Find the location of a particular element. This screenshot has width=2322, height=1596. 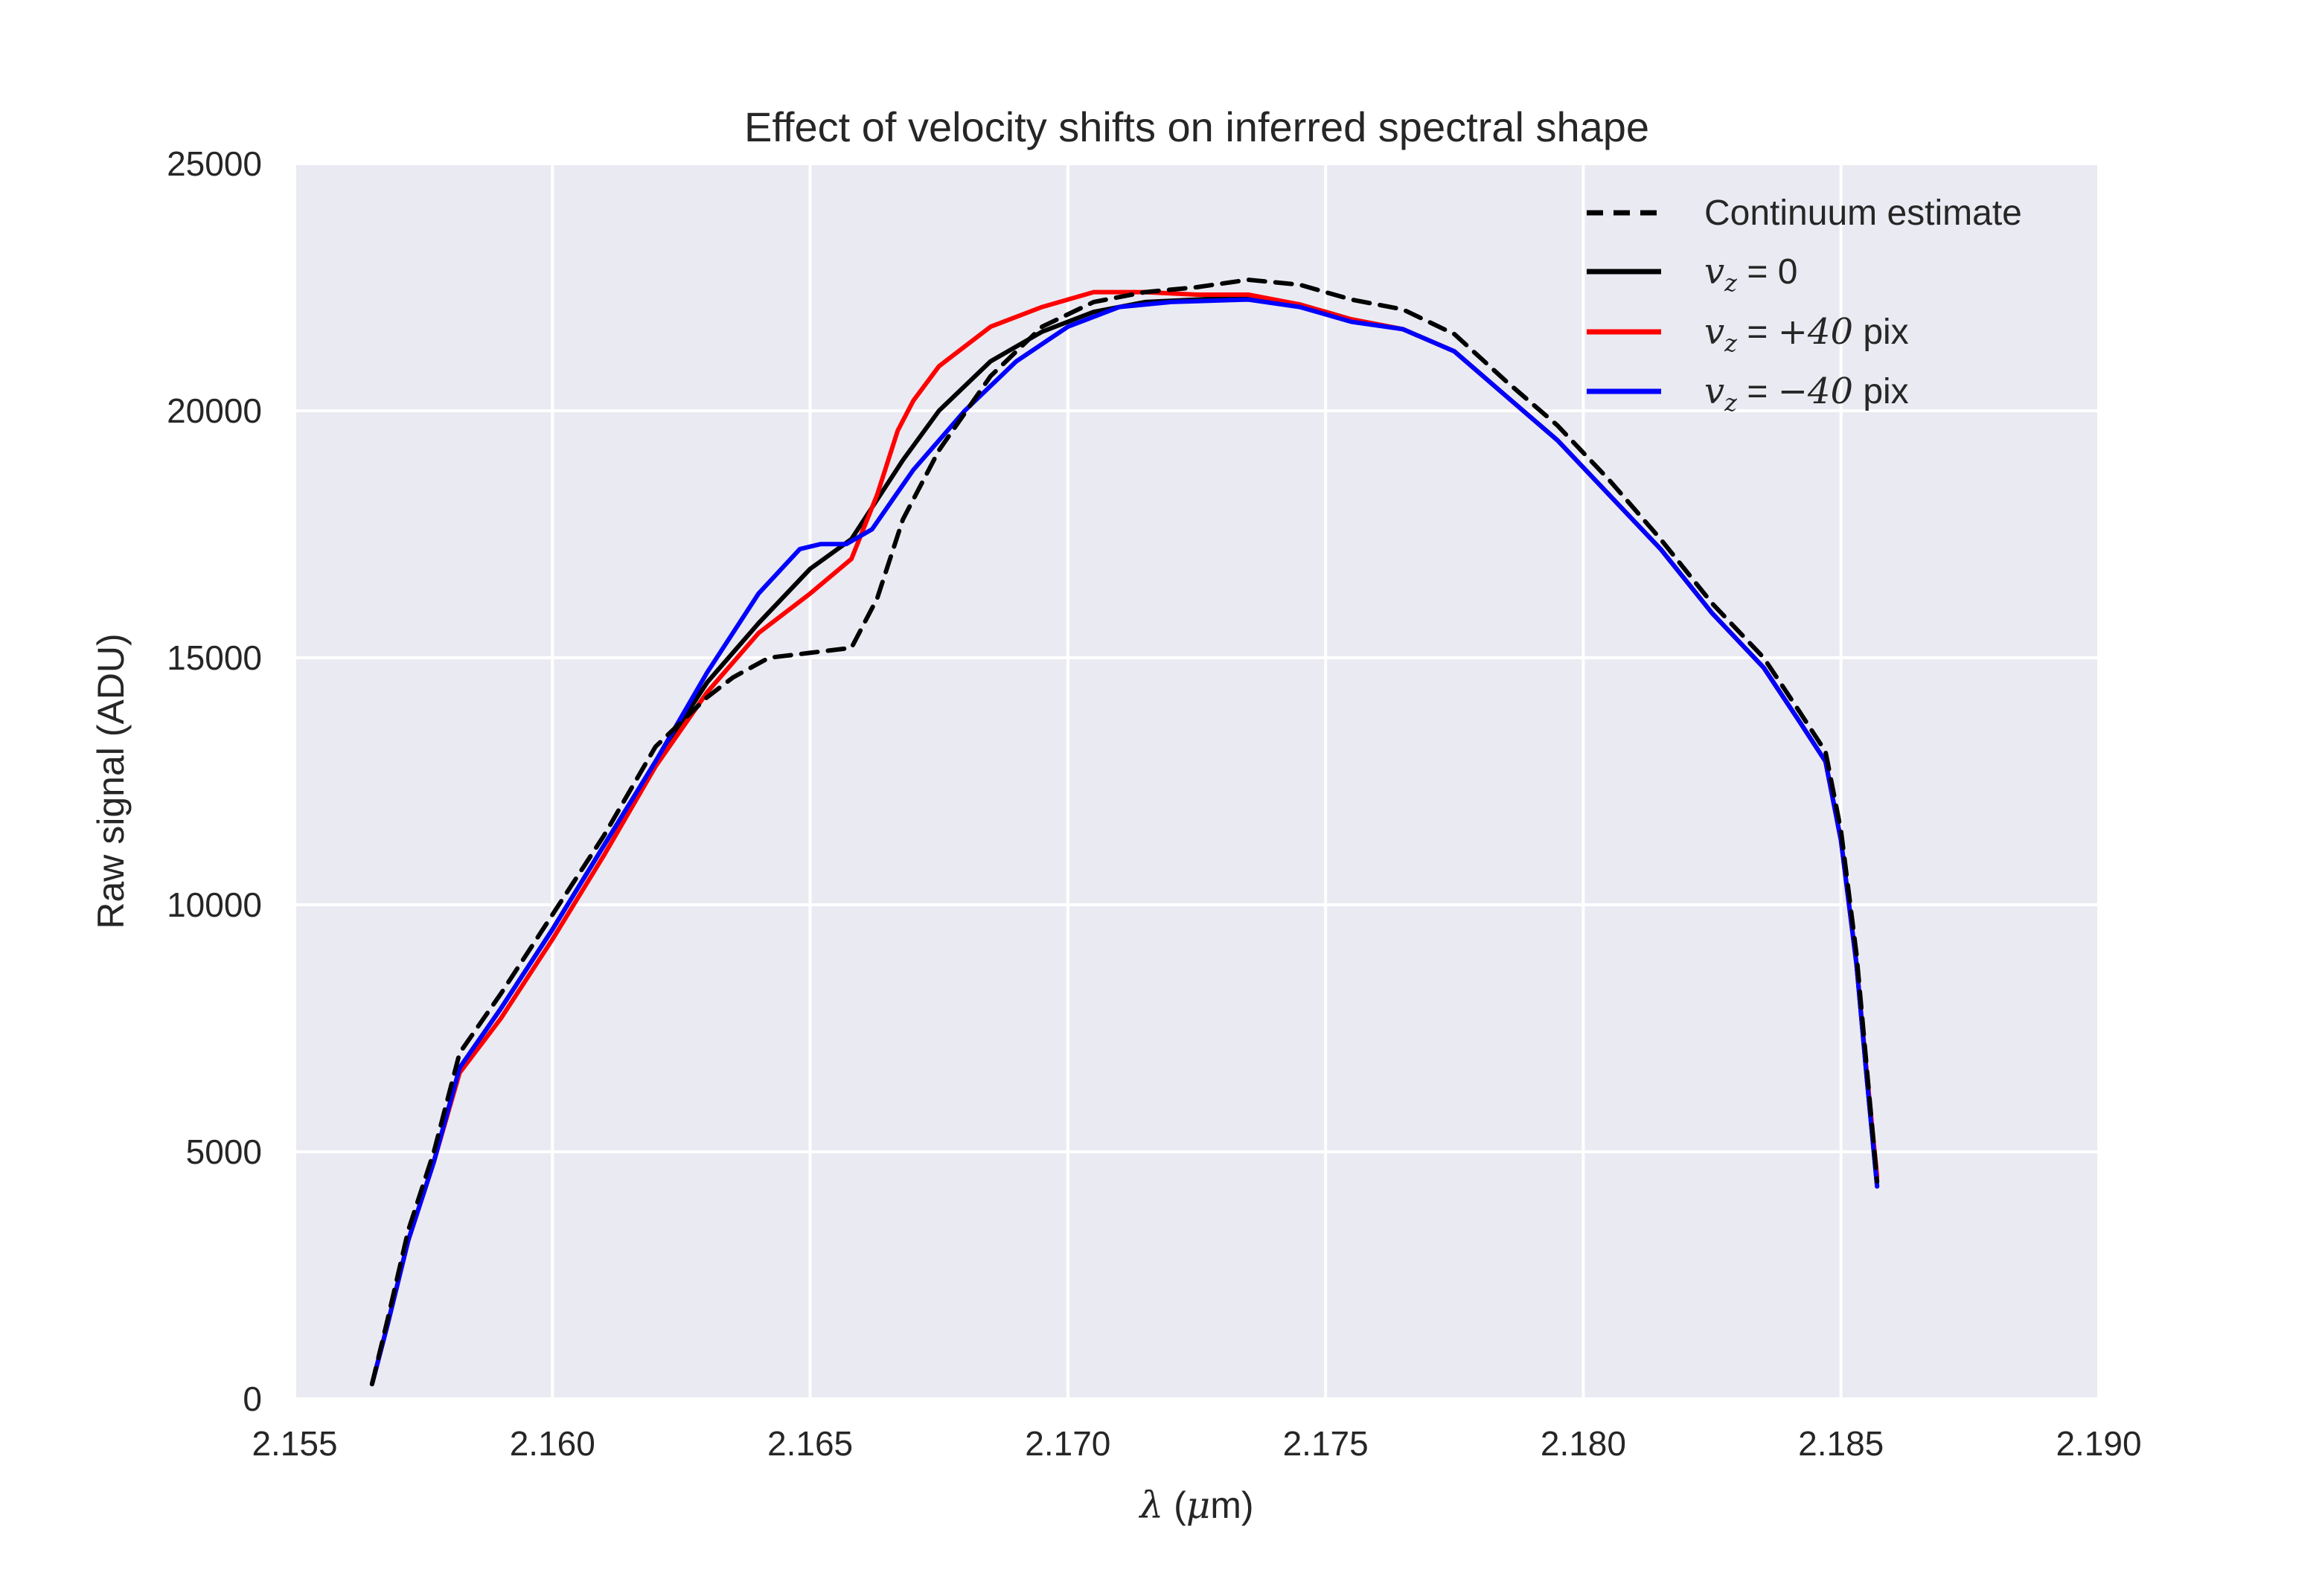

y-tick-labels: 0 5000 10000 15000 20000 25000 is located at coordinates (214, 781).